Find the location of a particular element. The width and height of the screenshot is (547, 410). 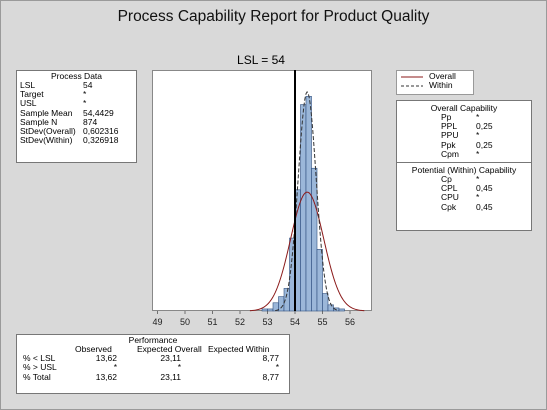

process-data-value: 0,602316 is located at coordinates (101, 130).